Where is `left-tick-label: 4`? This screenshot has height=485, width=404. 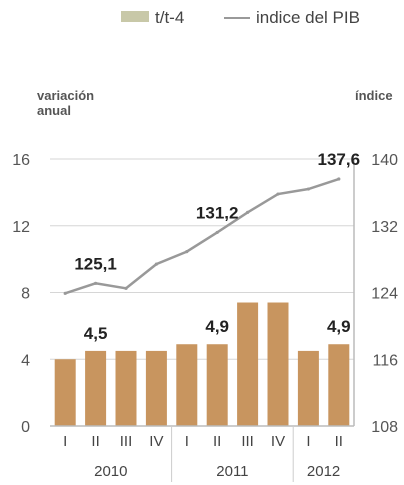
left-tick-label: 4 is located at coordinates (25, 360).